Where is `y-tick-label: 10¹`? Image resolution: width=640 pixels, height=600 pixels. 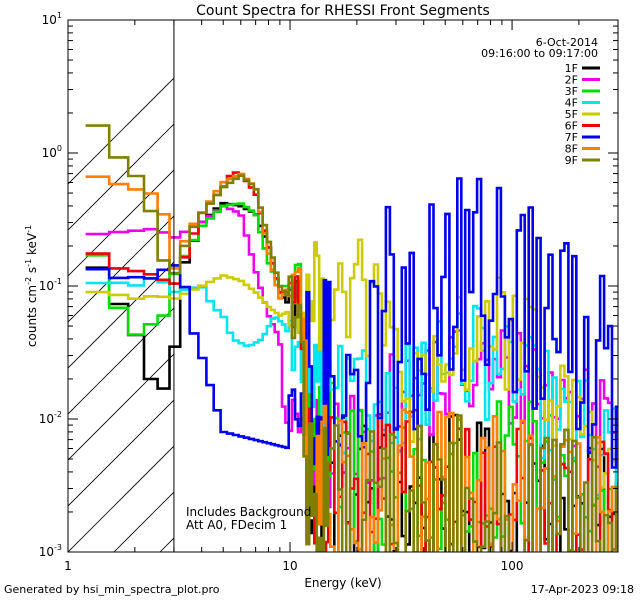 y-tick-label: 10¹ is located at coordinates (52, 19).